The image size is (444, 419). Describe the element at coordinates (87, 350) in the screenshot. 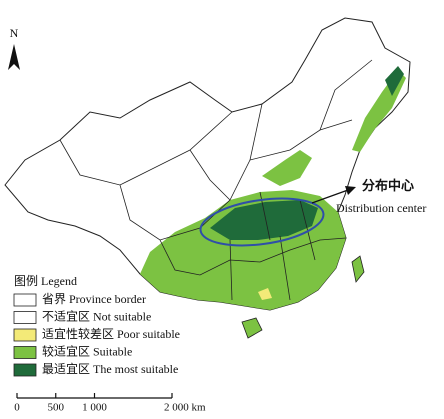

I see `legend-label: 较适宜区 Suitable` at that location.